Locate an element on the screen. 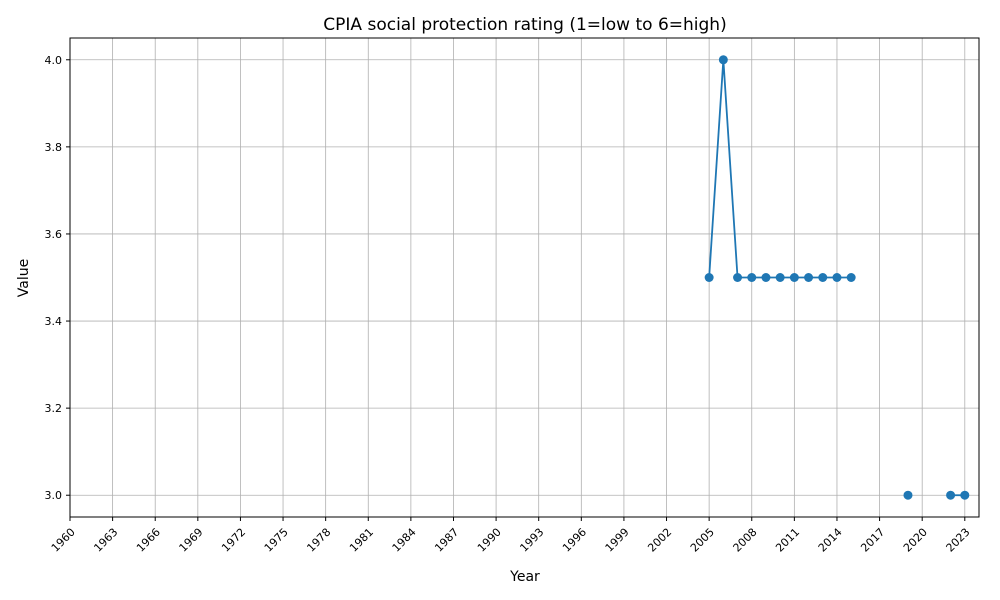 This screenshot has height=600, width=1000. y-axis-label: Value is located at coordinates (24, 278).